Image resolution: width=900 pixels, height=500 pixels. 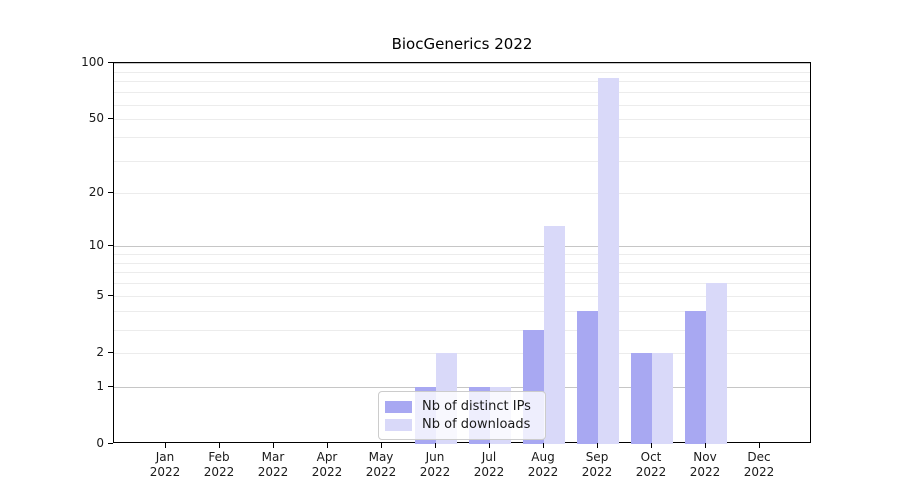 I want to click on x-tick-year-sep: 2022, so click(x=597, y=472).